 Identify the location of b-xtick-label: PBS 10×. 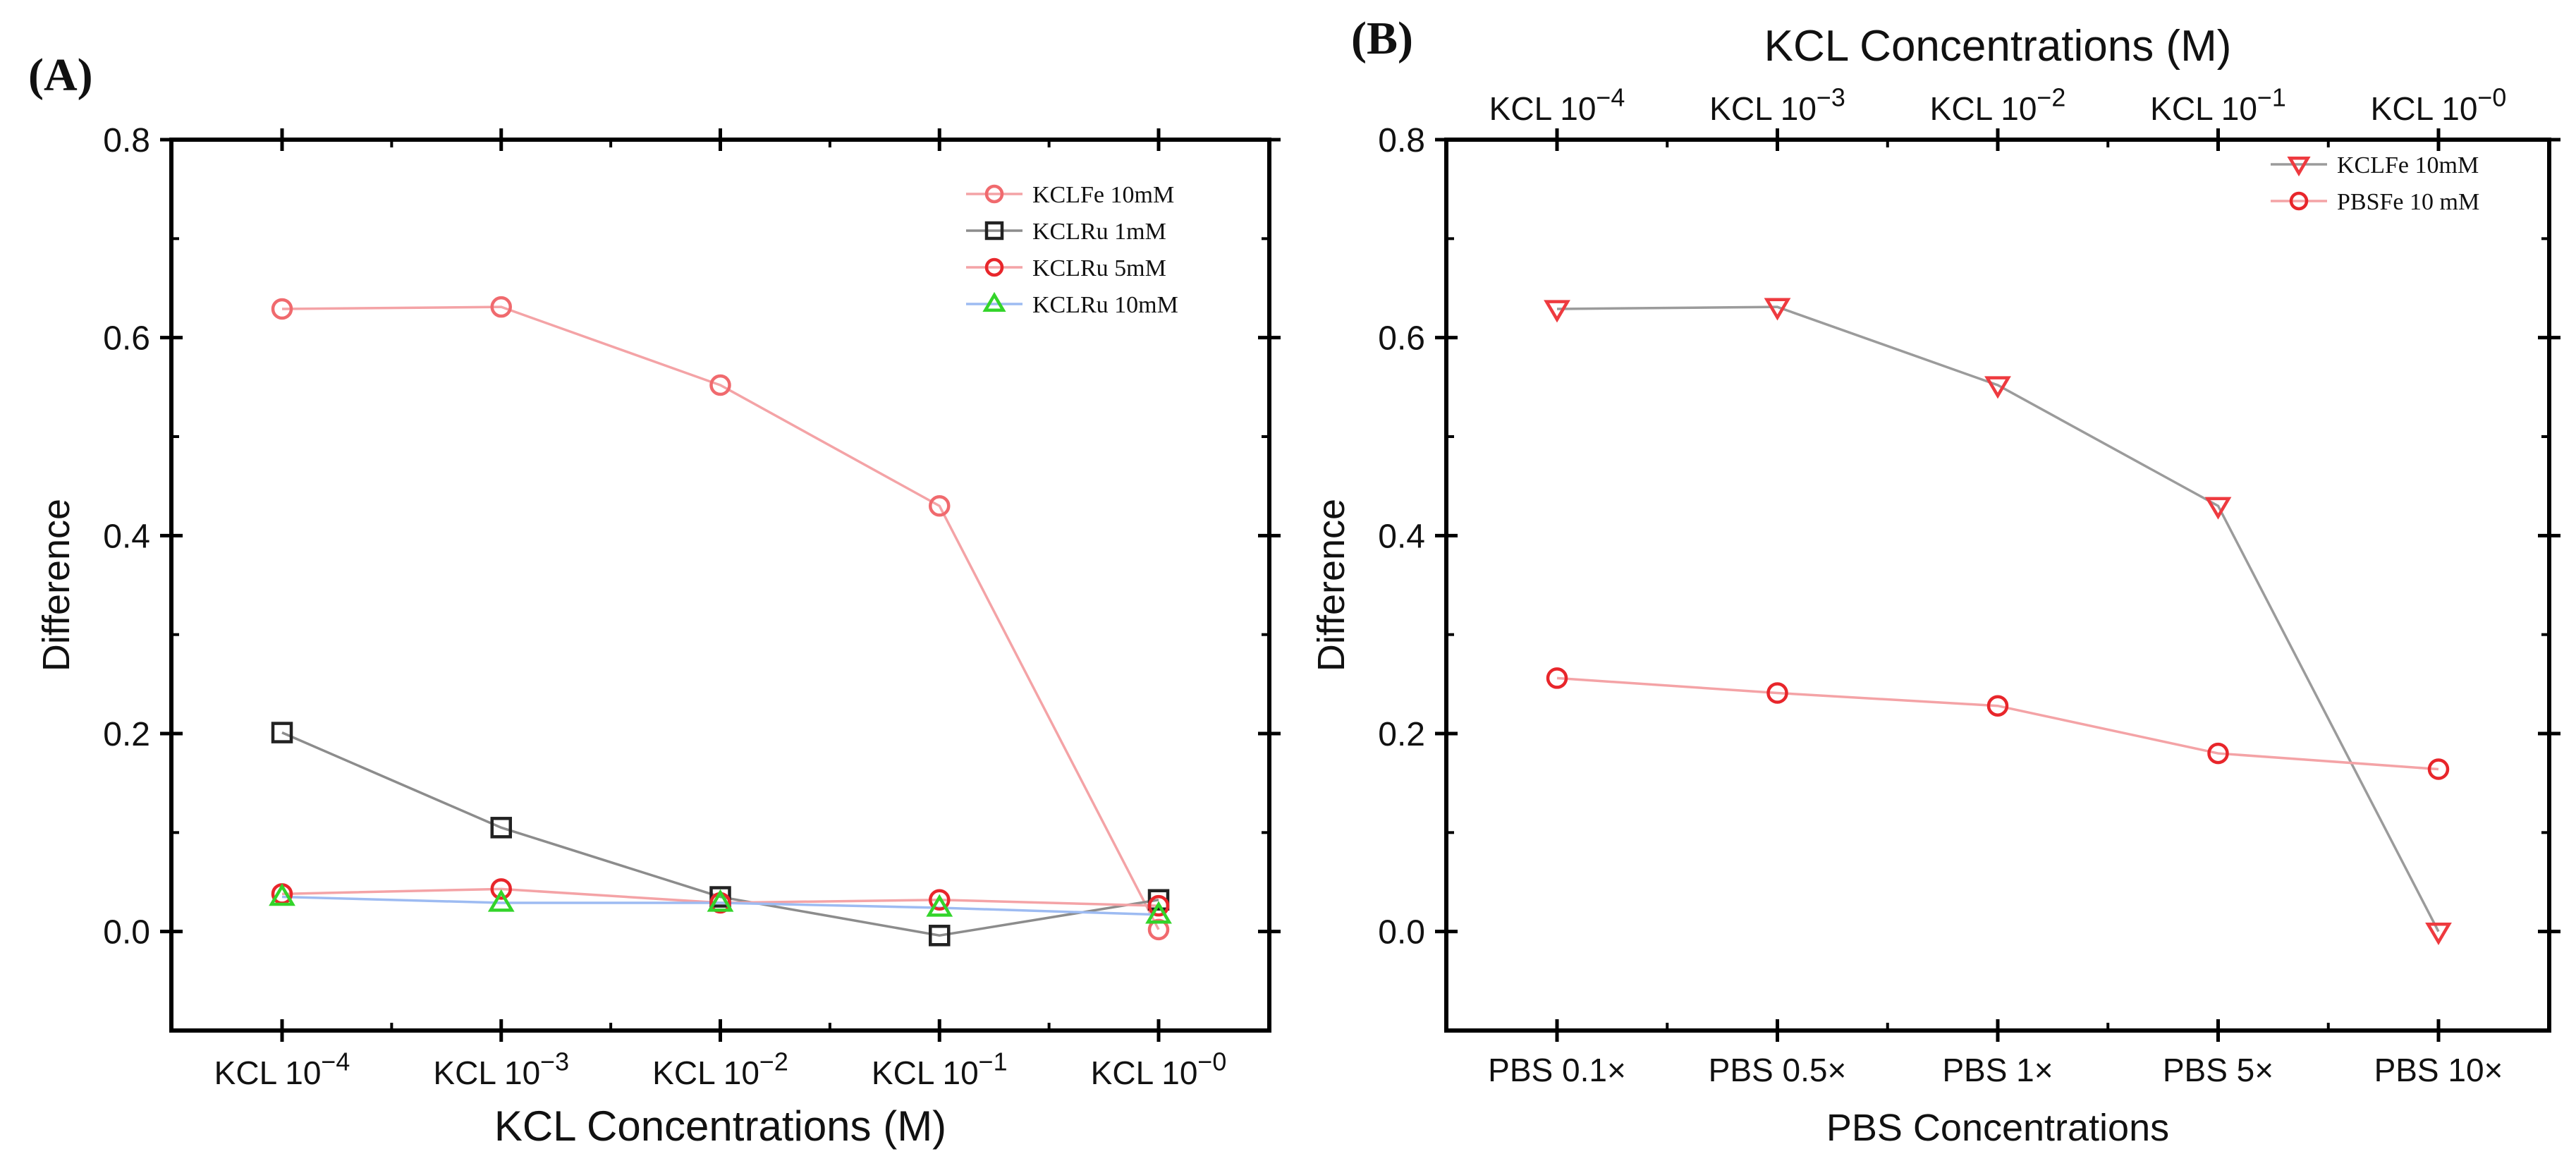
(2439, 1070).